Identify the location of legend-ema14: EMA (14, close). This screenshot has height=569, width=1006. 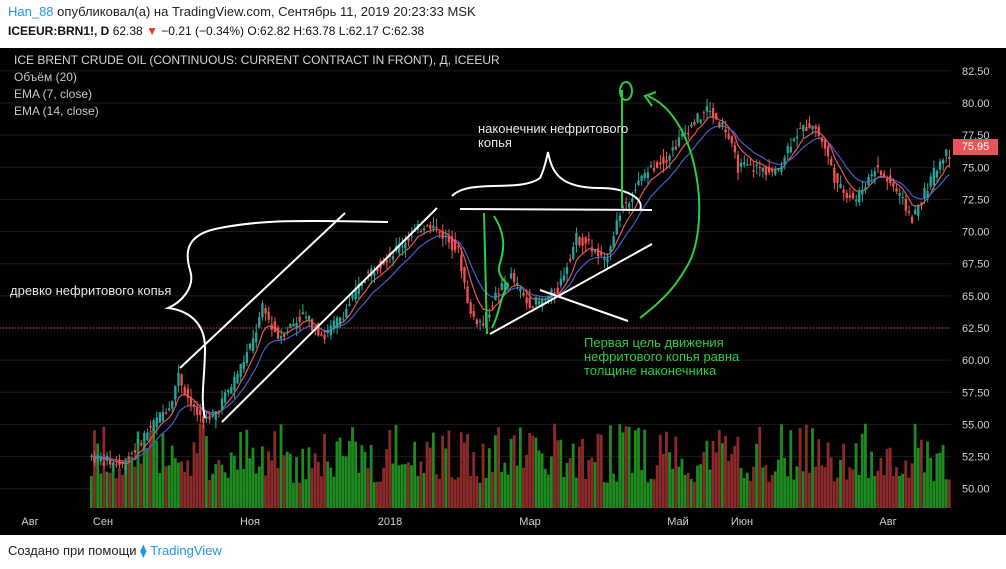
(56, 111).